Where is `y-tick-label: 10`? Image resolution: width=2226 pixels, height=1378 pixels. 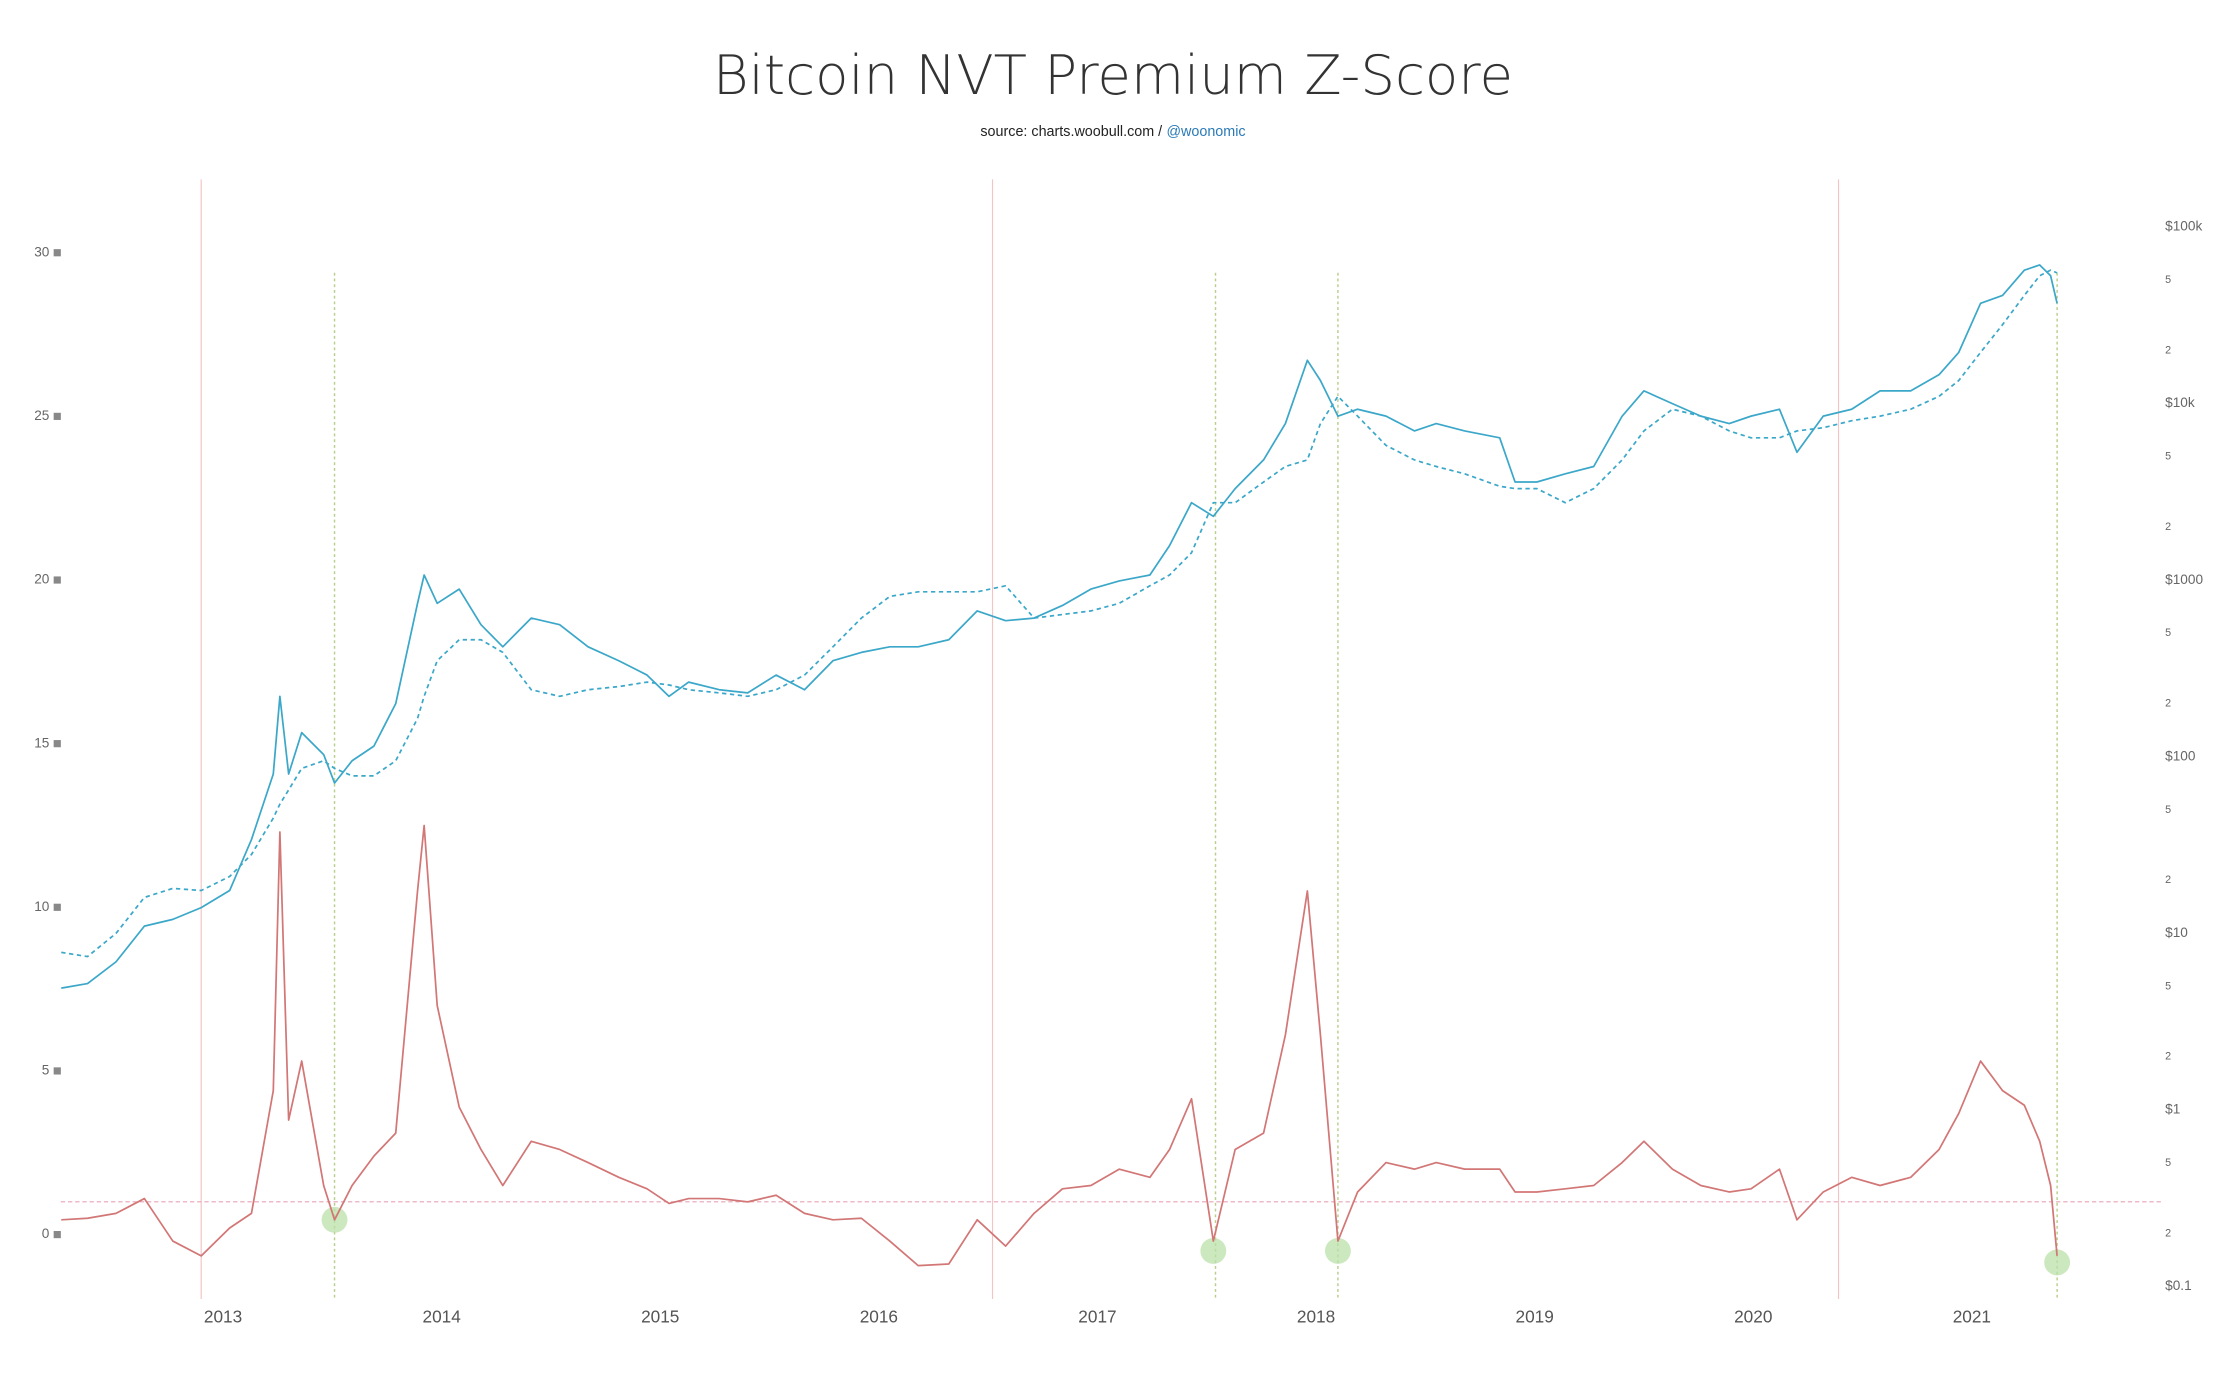 y-tick-label: 10 is located at coordinates (42, 906).